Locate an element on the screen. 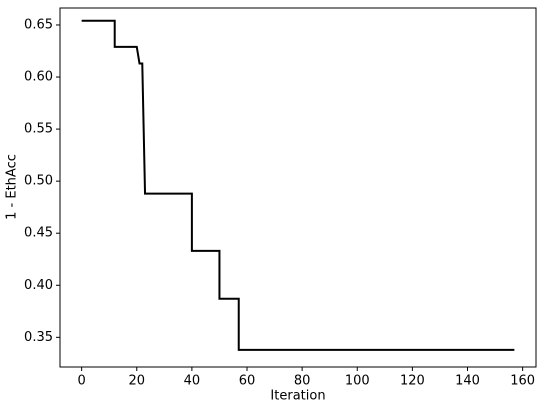 This screenshot has width=550, height=406. y-tick-label: 0.60 is located at coordinates (38, 77).